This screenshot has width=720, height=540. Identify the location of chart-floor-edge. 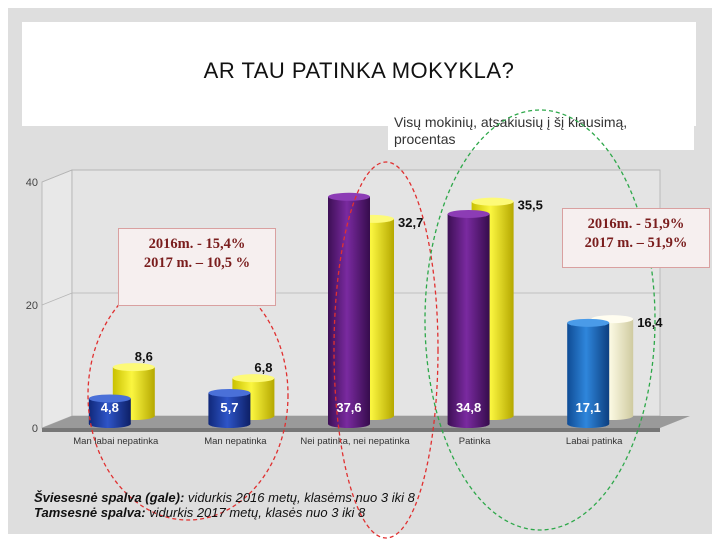
(351, 430).